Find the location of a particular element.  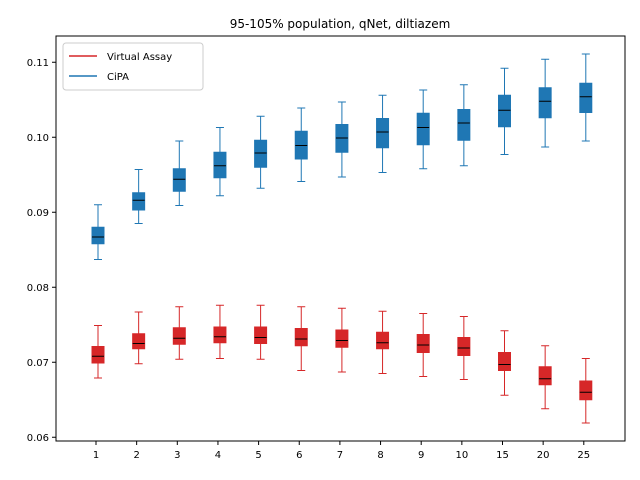

x-tick-label: 2 is located at coordinates (136, 455).